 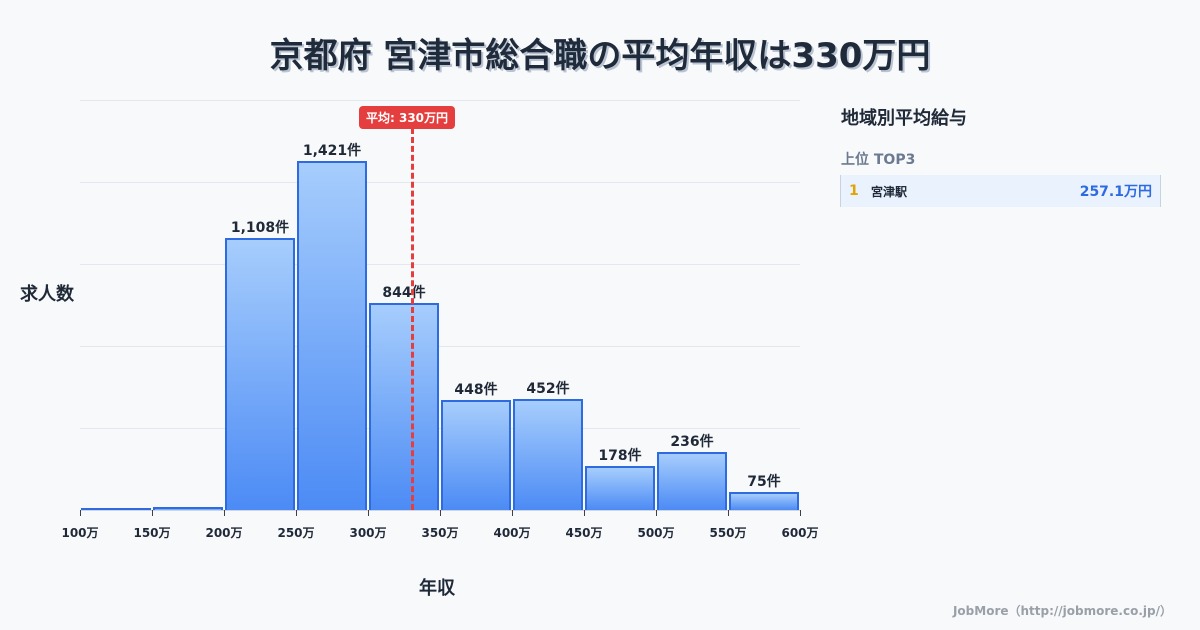 I want to click on bar-value-label: 1,421件, so click(x=332, y=151).